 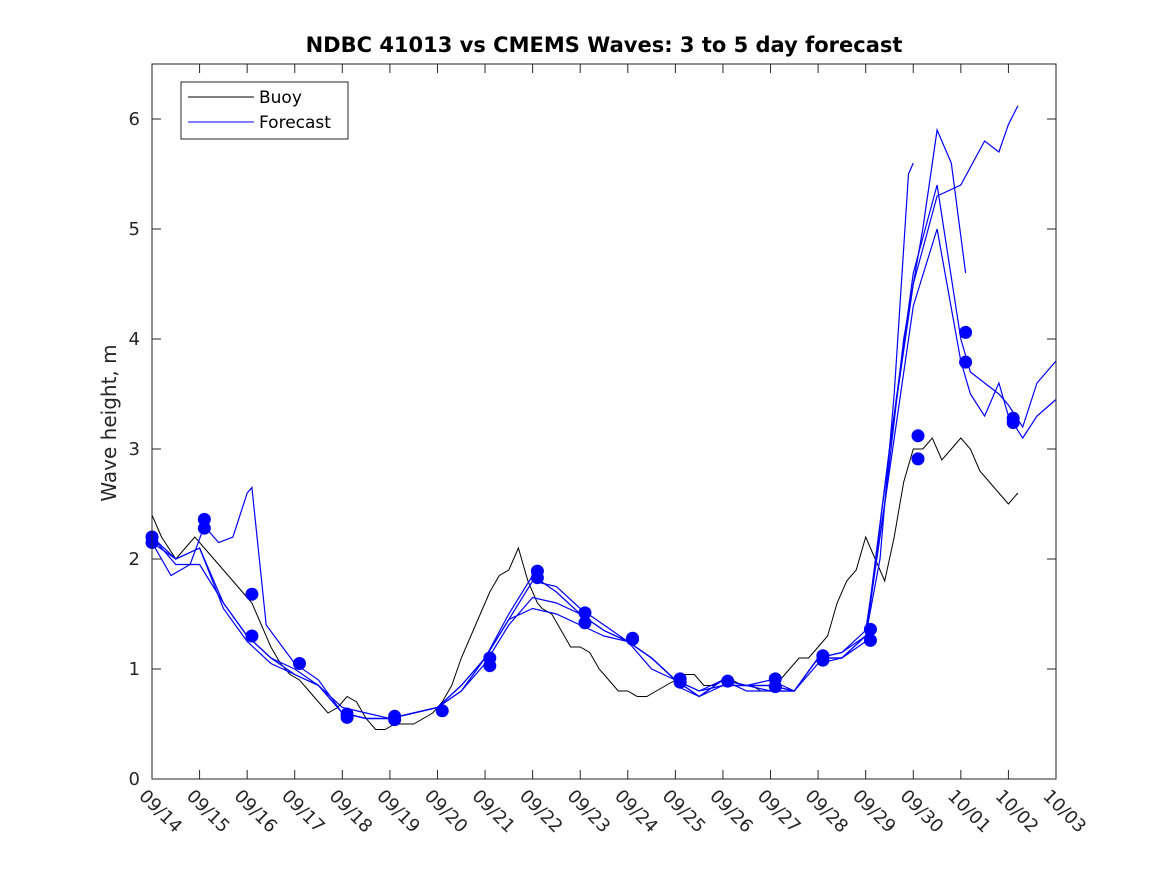 What do you see at coordinates (134, 119) in the screenshot?
I see `y-tick-label: 6` at bounding box center [134, 119].